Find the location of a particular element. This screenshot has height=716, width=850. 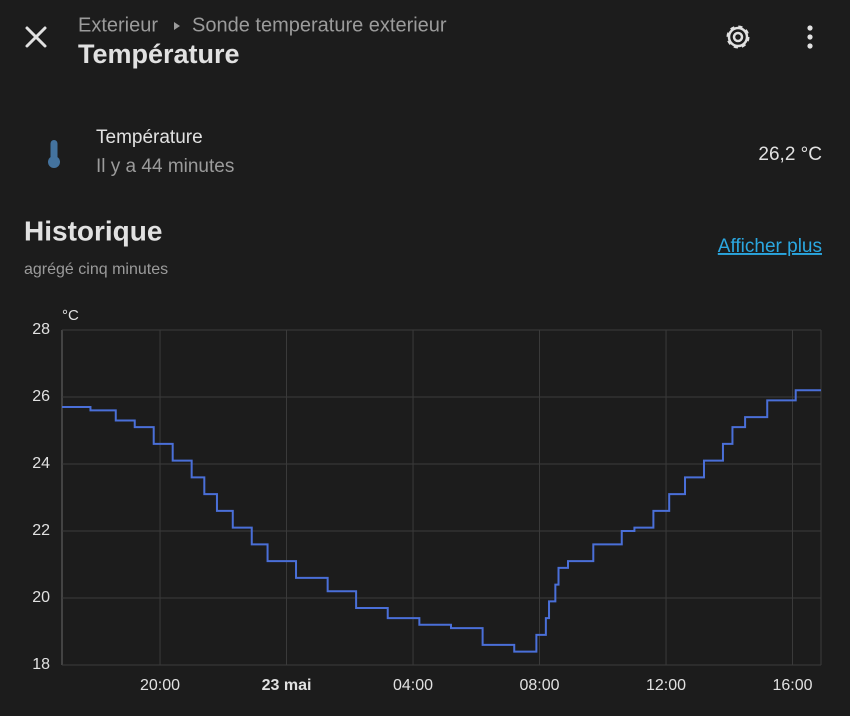

breadcrumb: Sonde temperature exterieur is located at coordinates (319, 25).